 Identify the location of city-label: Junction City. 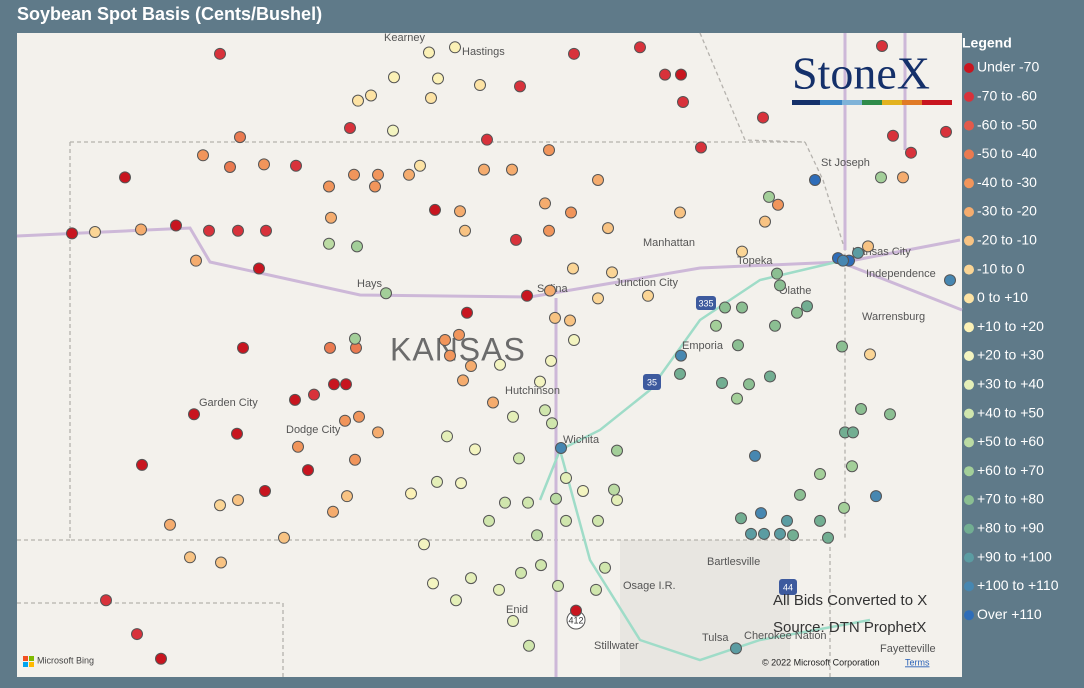
(646, 283).